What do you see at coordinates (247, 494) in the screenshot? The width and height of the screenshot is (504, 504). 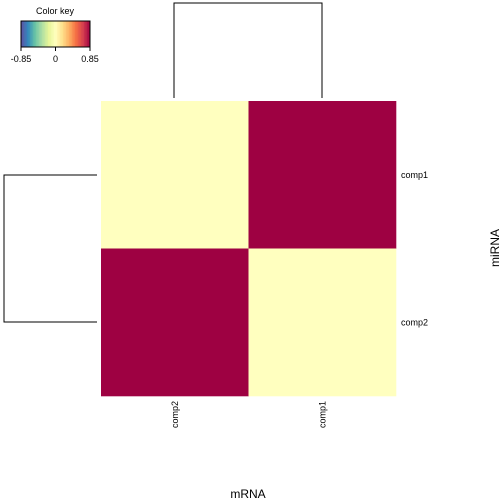 I see `x-axis-label: mRNA` at bounding box center [247, 494].